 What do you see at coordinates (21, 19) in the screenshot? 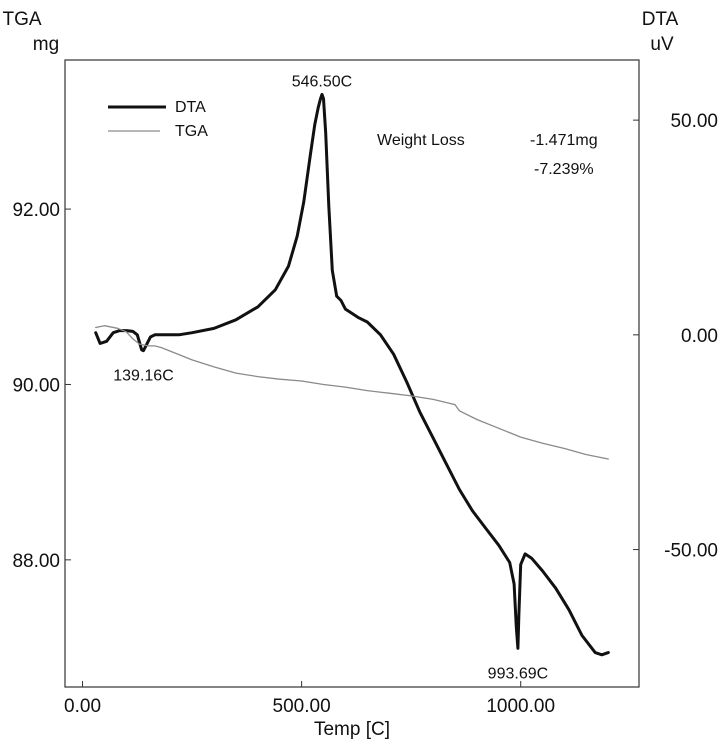
I see `left-axis-title-line1: TGA` at bounding box center [21, 19].